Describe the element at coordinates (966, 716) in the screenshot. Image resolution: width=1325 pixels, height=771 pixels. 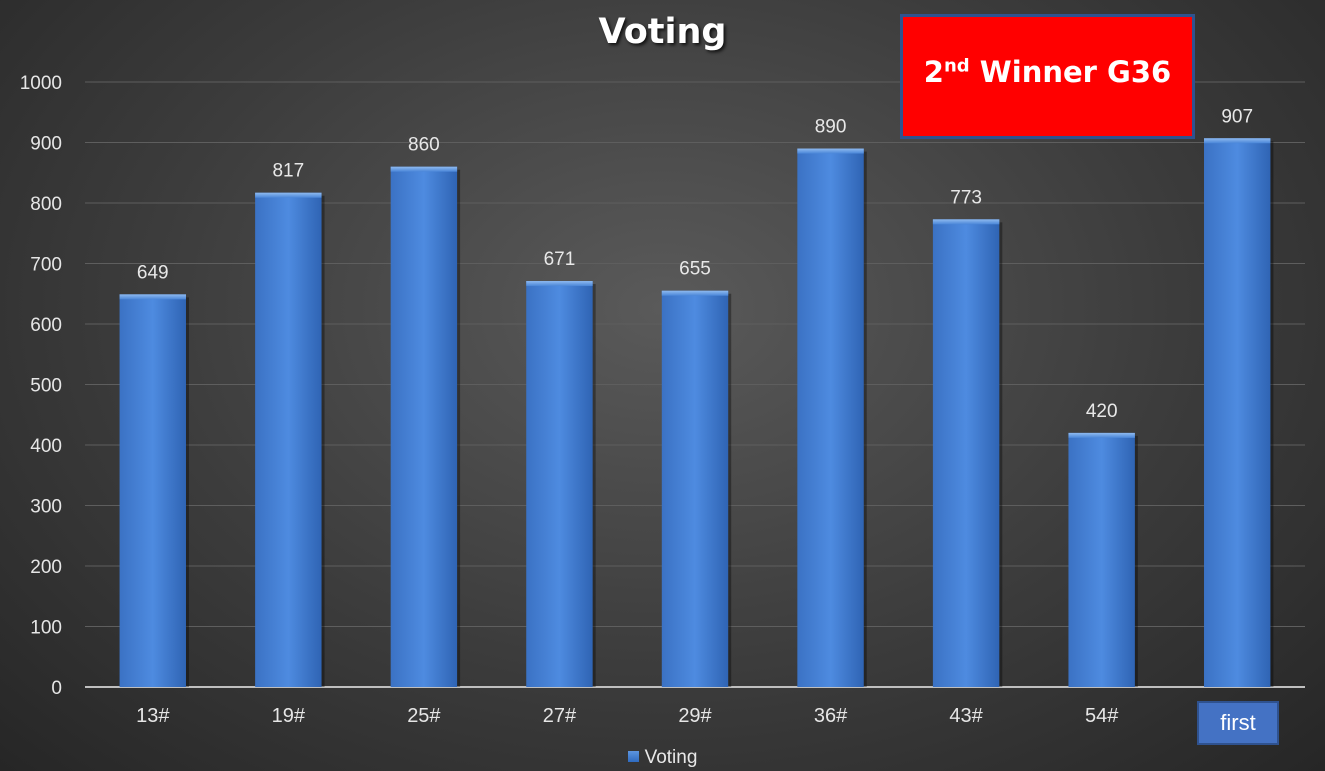
I see `x-tick-label: 43#` at that location.